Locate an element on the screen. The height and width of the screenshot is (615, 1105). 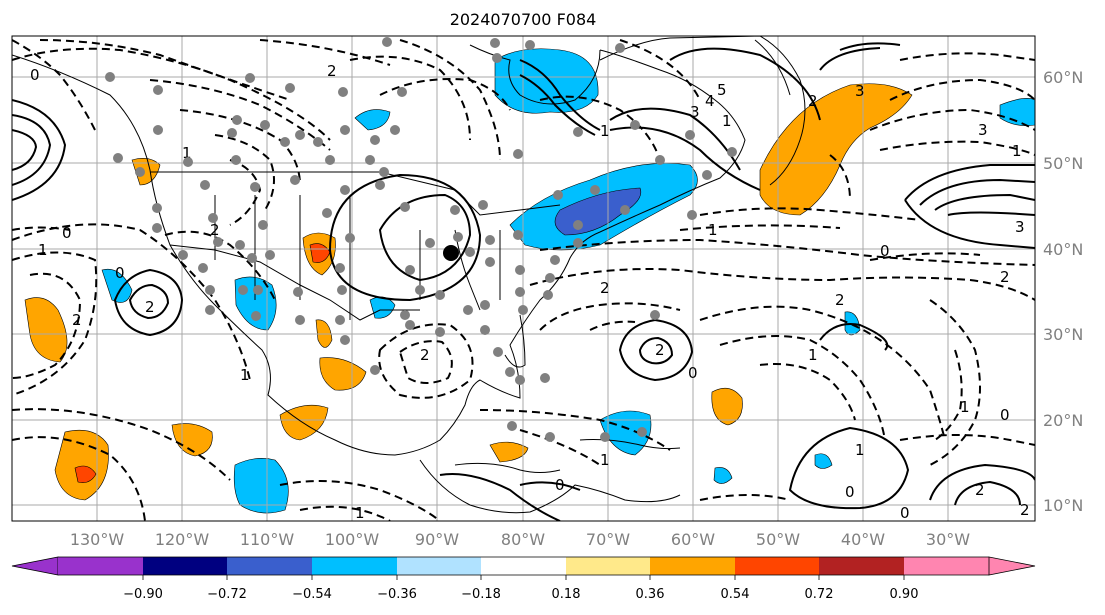
latitude-labels: 60°N 50°N 40°N 30°N 20°N 10°N is located at coordinates (1063, 291).